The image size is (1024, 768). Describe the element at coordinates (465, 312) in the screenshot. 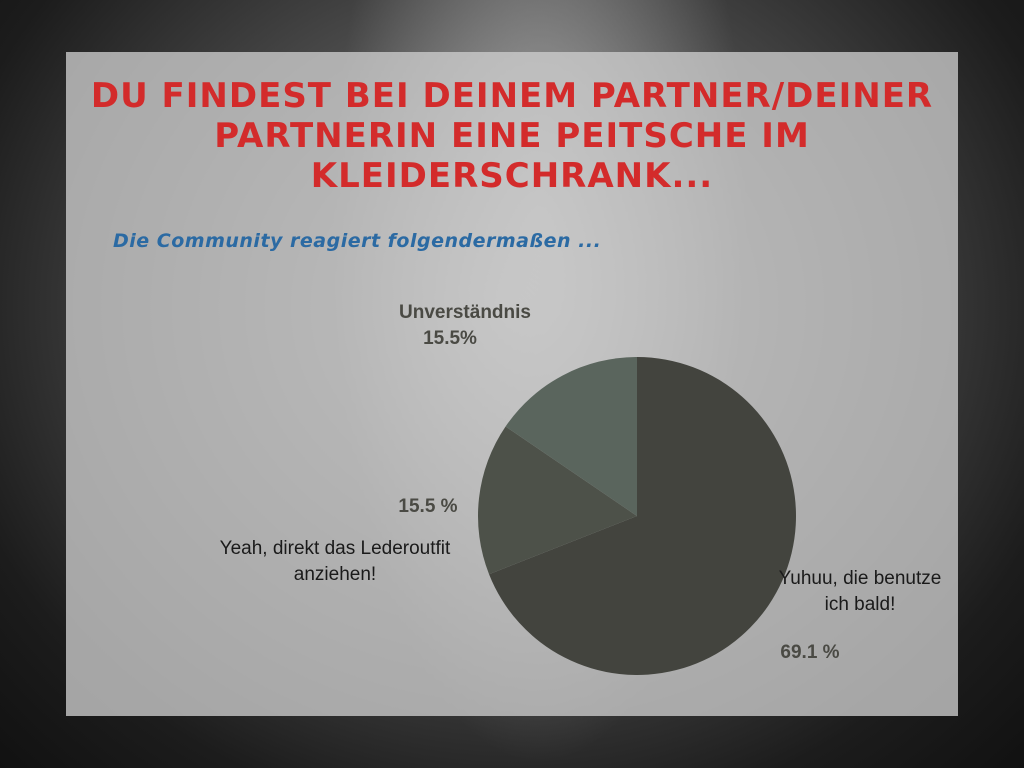

I see `category-label: Unverständnis` at that location.